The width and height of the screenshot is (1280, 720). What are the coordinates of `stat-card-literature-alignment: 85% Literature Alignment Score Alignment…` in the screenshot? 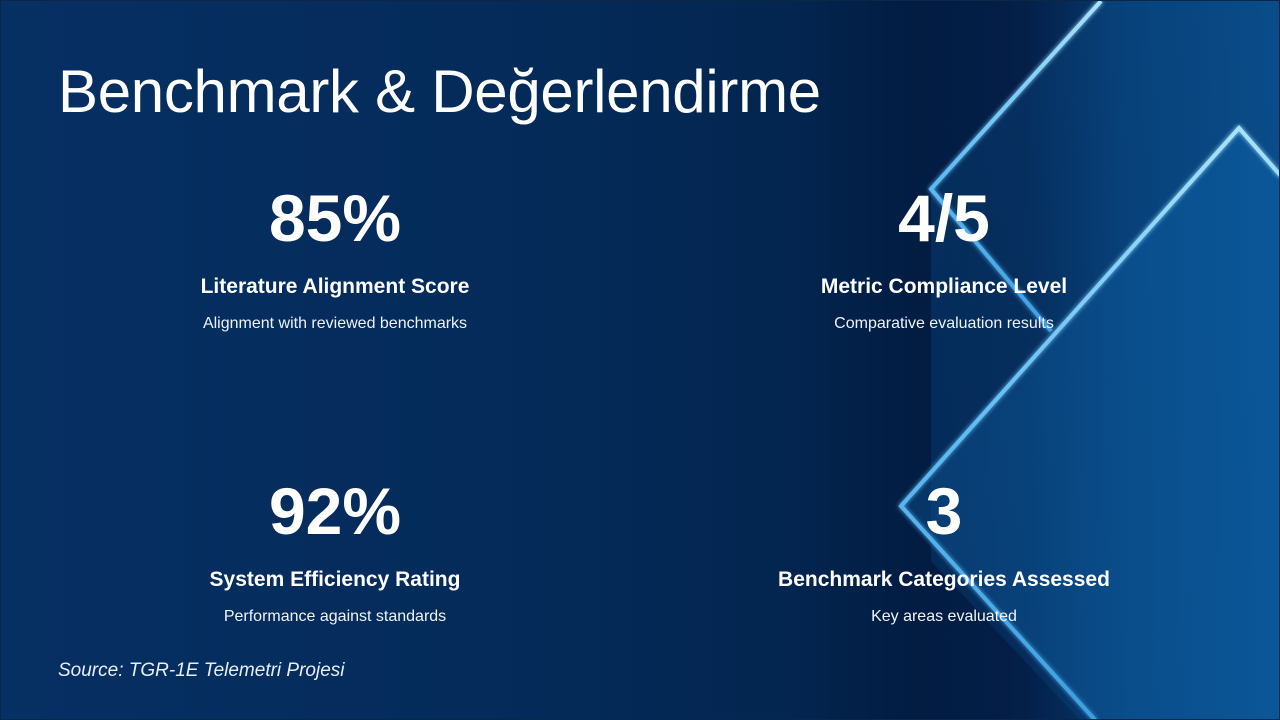 It's located at (335, 259).